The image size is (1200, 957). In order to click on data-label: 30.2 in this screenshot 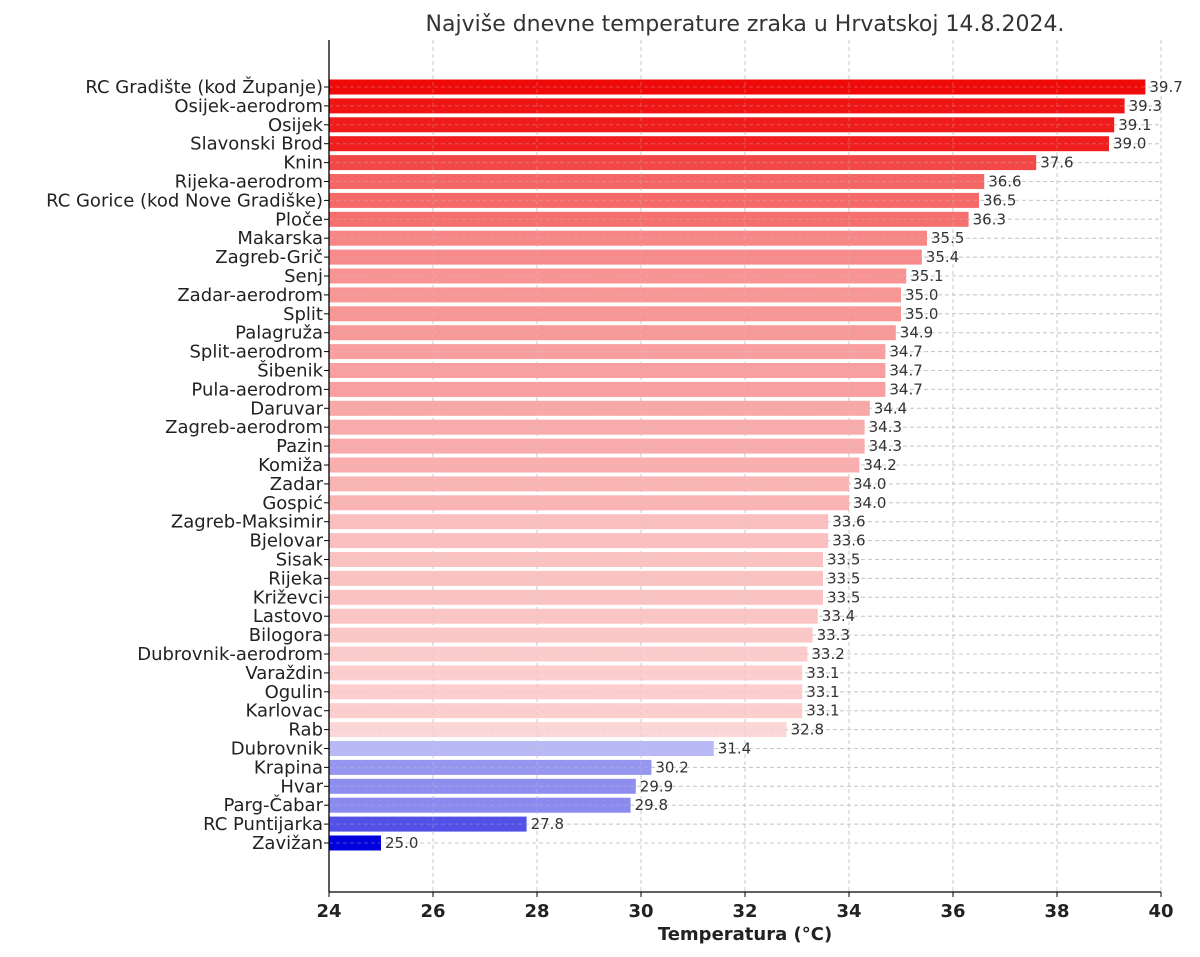, I will do `click(671, 767)`.